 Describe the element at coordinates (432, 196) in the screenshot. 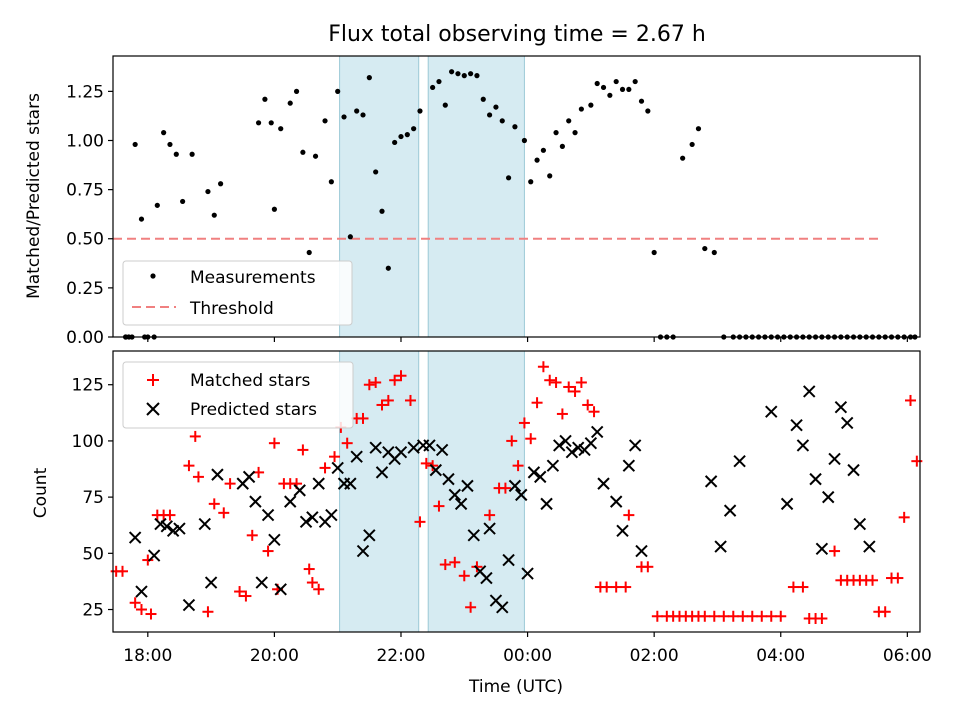

I see `top-shaded-spans` at that location.